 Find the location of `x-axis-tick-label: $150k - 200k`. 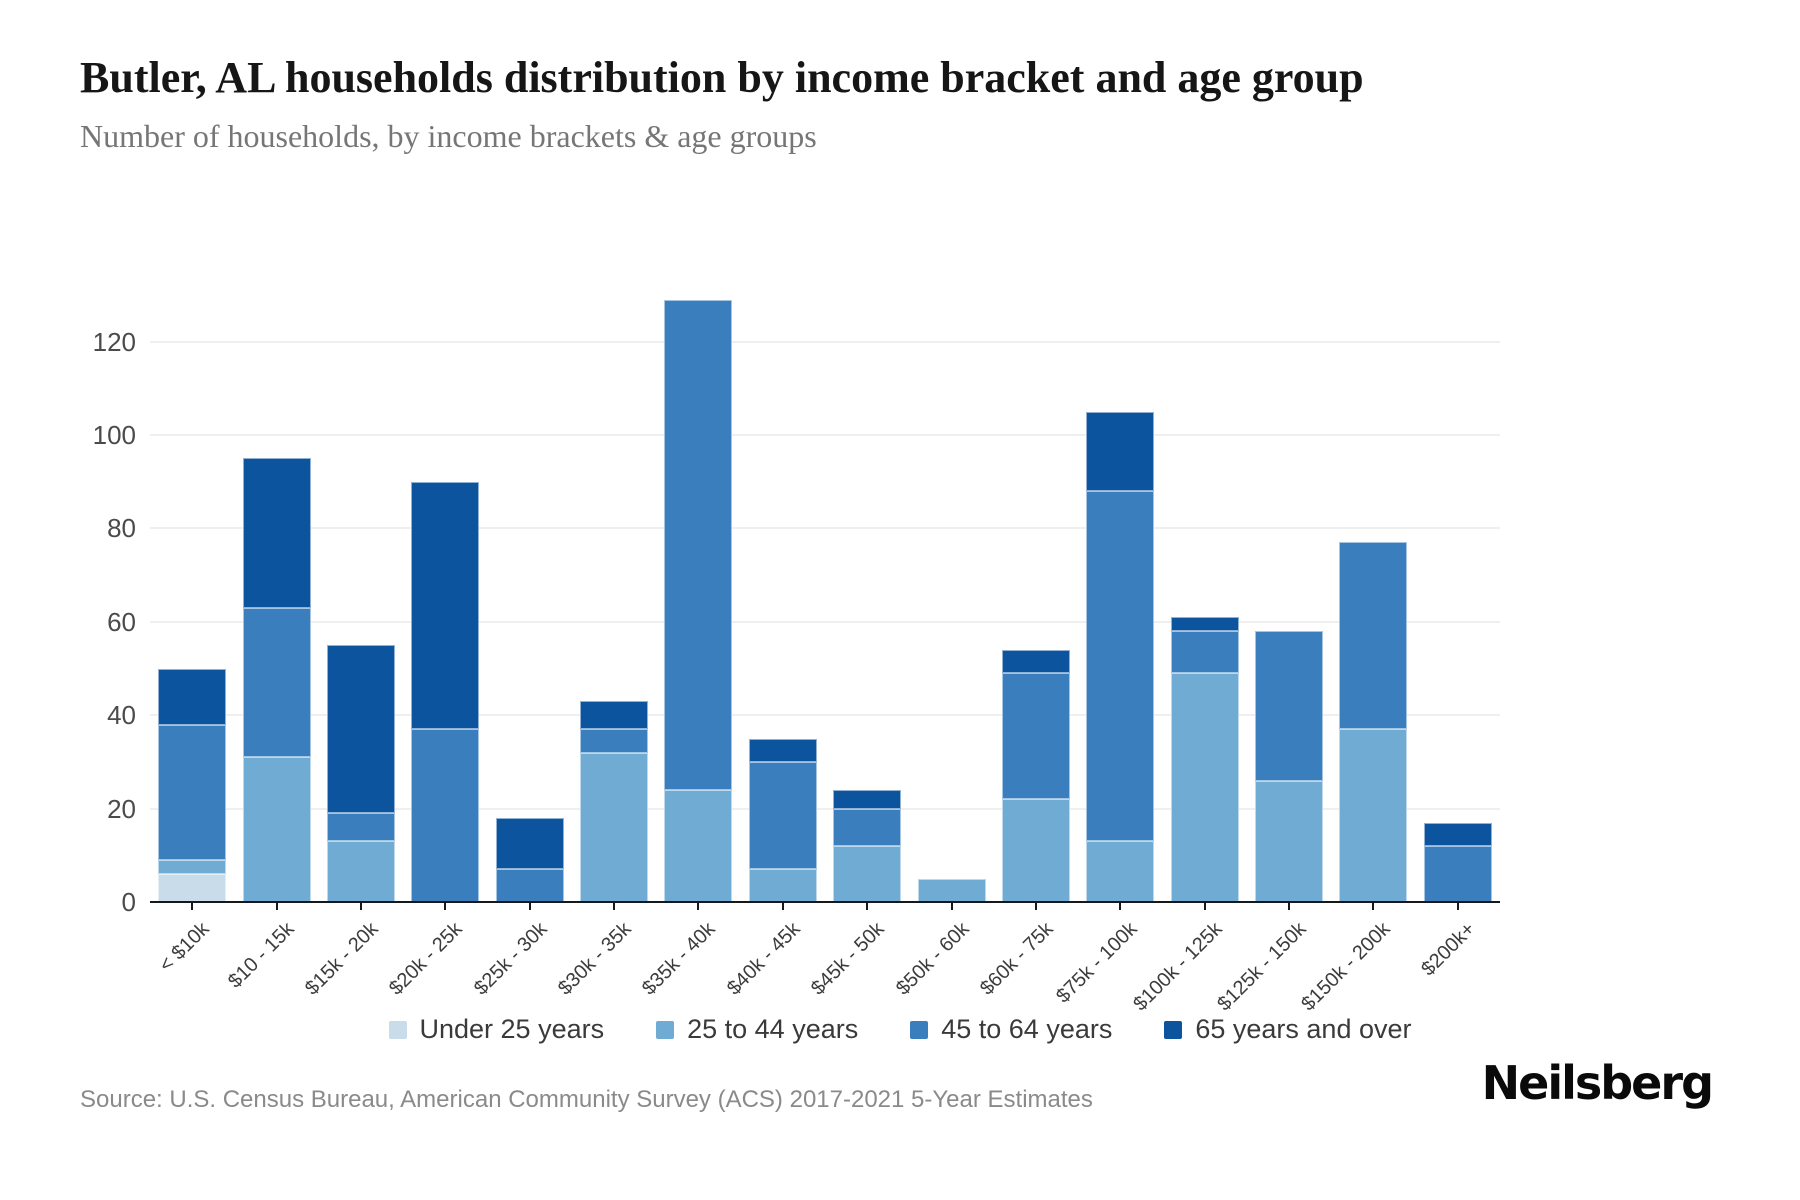

x-axis-tick-label: $150k - 200k is located at coordinates (1346, 967).